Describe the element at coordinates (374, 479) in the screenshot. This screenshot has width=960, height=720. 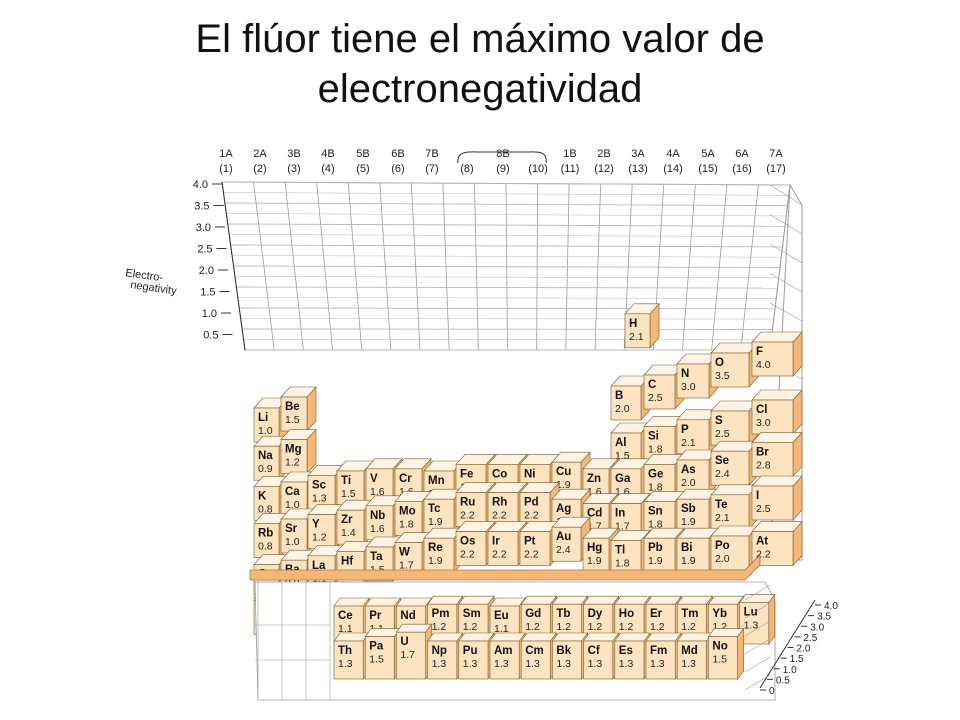
I see `element-symbol: V` at that location.